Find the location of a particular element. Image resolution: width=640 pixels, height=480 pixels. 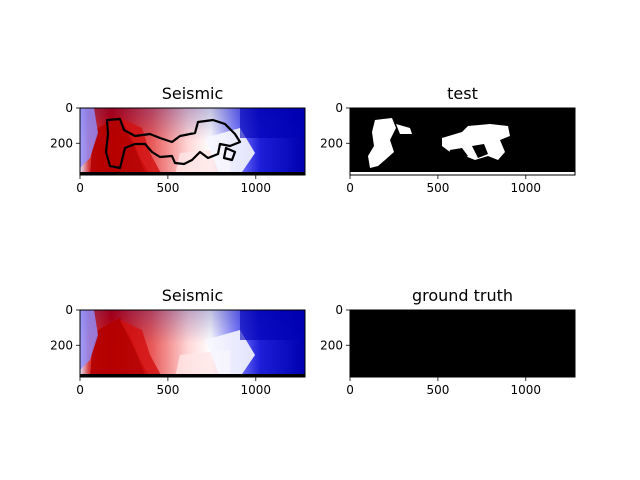

ground-truth-image is located at coordinates (462, 343).